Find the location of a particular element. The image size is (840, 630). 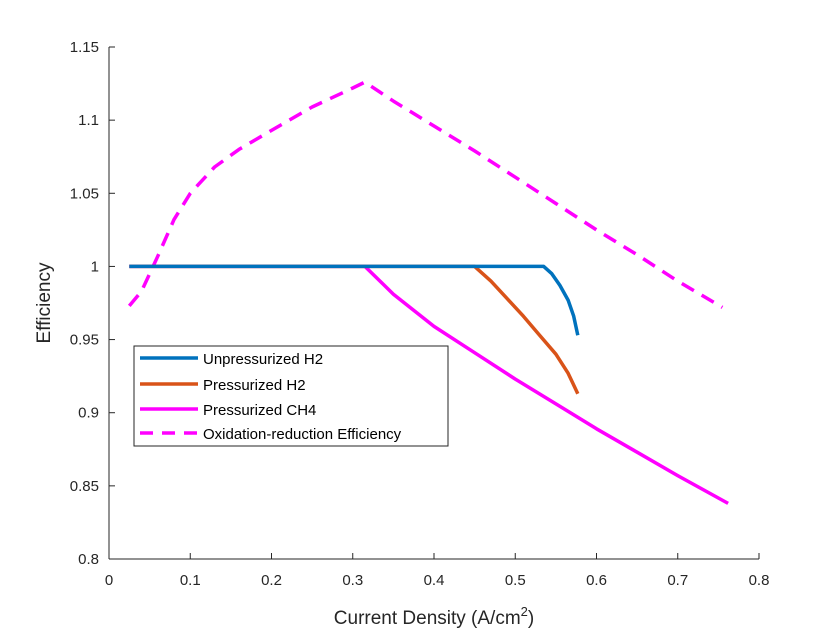

x-tick-label: 0.4 is located at coordinates (434, 580).